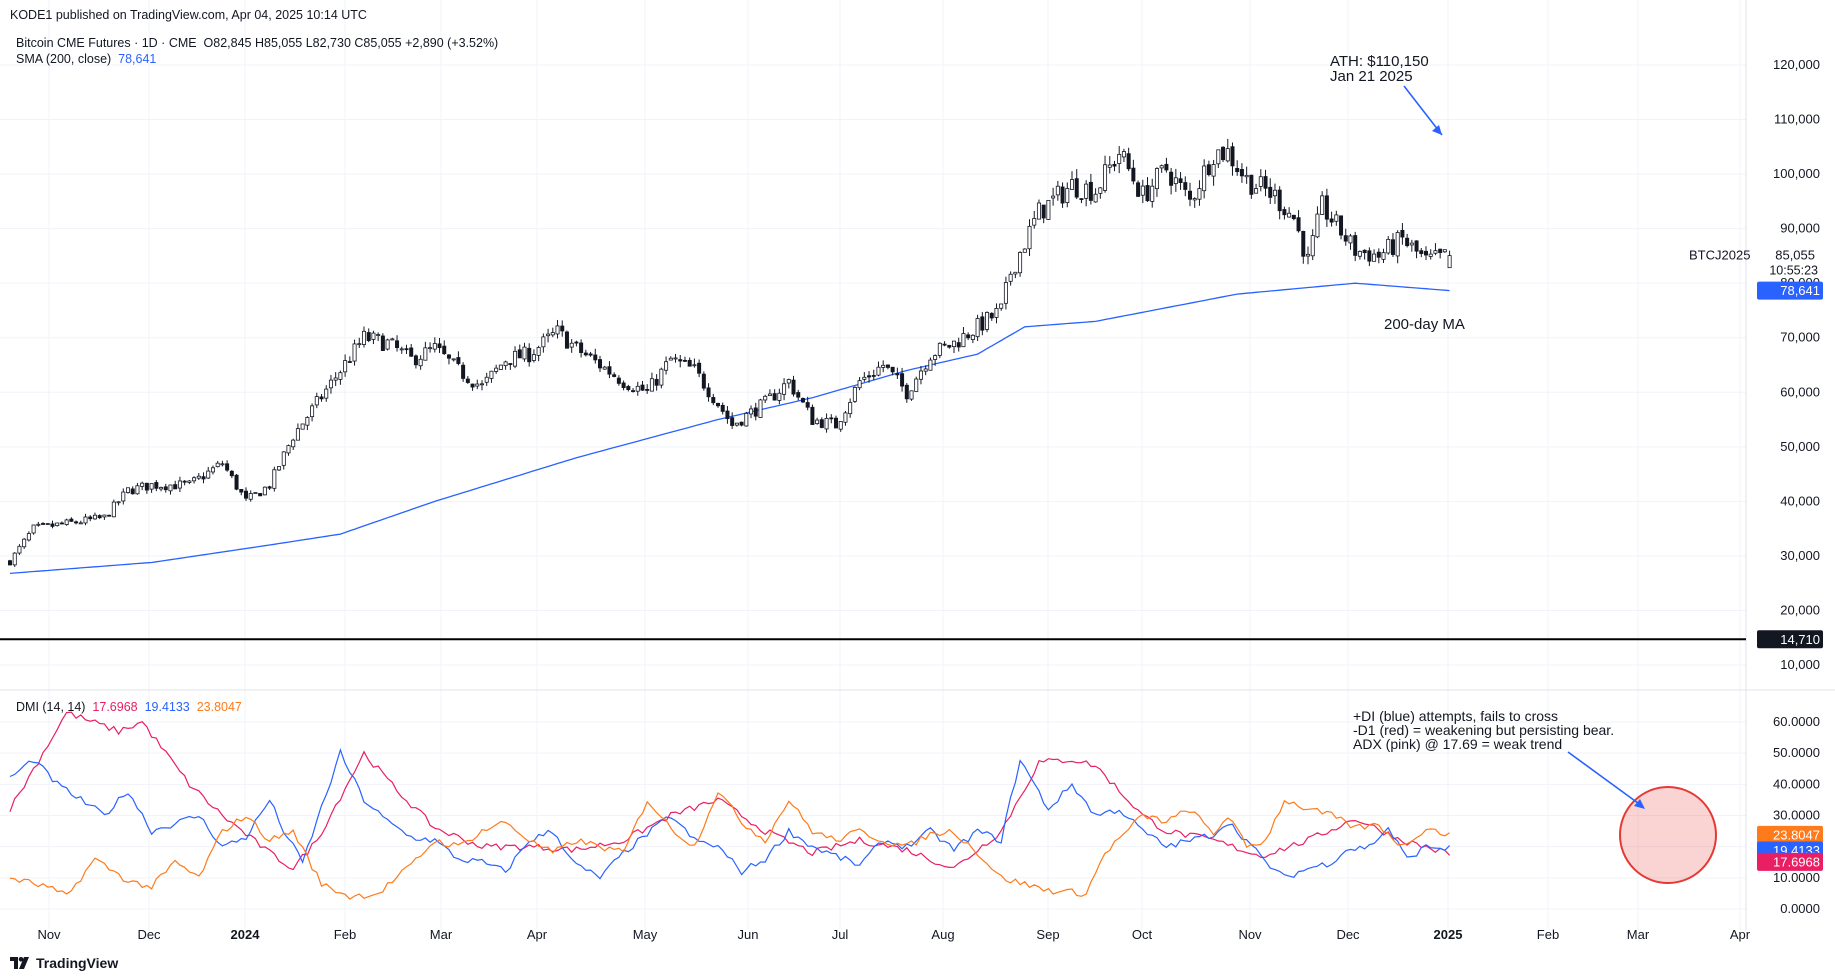  What do you see at coordinates (1800, 664) in the screenshot?
I see `price-tick-label: 10,000` at bounding box center [1800, 664].